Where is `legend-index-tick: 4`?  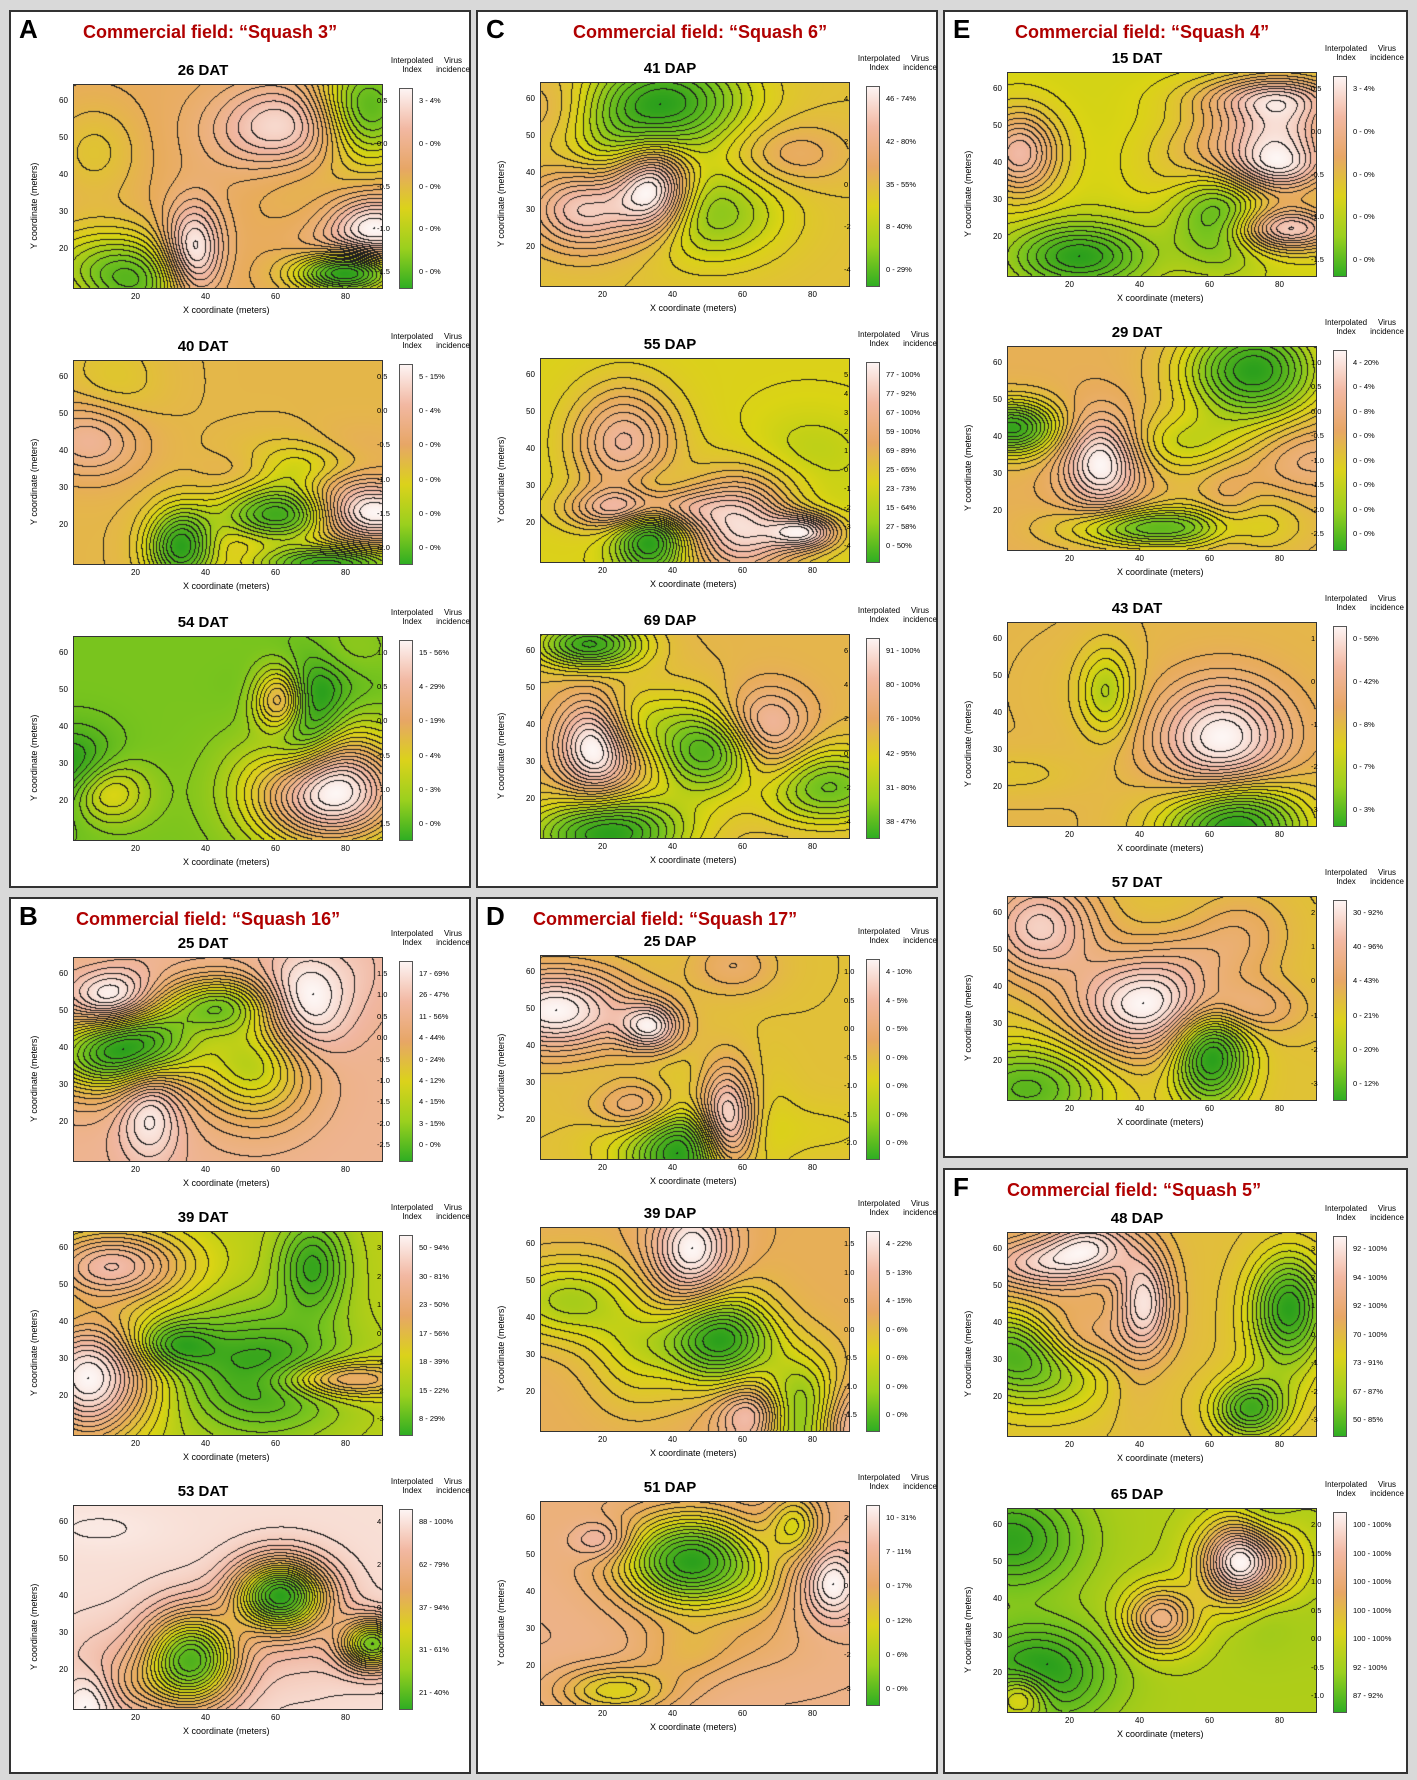 legend-index-tick: 4 is located at coordinates (846, 685).